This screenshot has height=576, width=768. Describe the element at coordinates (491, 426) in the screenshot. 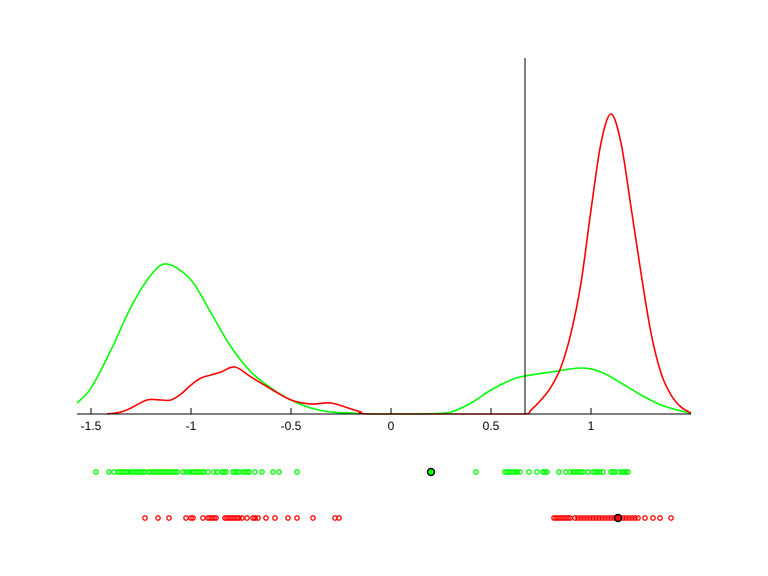

I see `x-tick-label: 0.5` at that location.